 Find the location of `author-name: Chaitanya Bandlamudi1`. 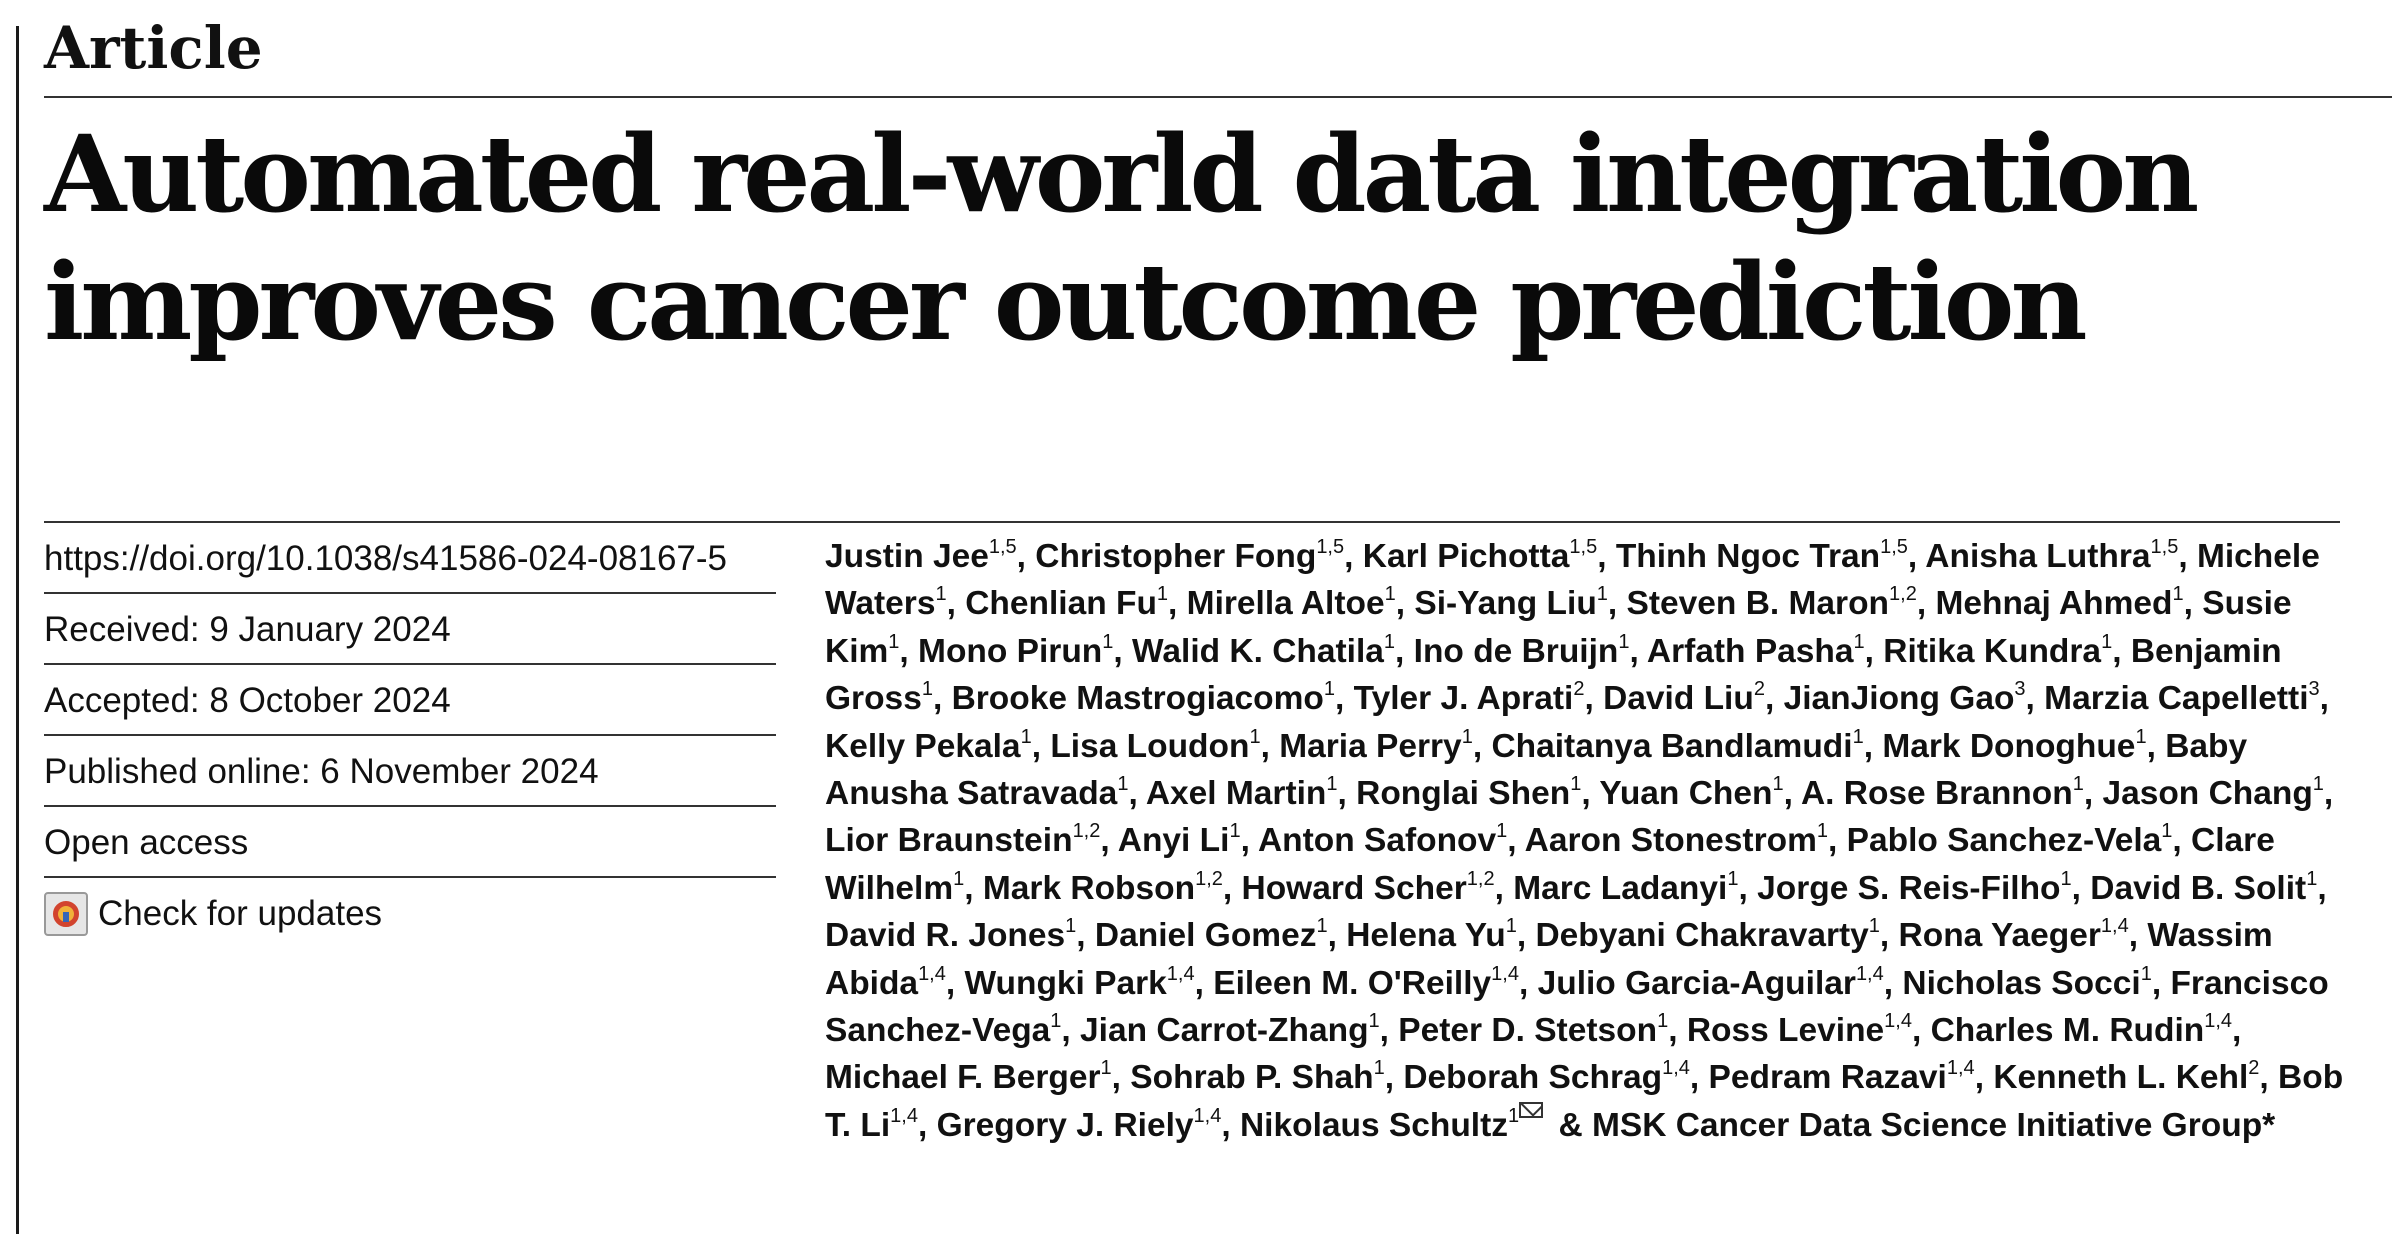

author-name: Chaitanya Bandlamudi1 is located at coordinates (1677, 746).